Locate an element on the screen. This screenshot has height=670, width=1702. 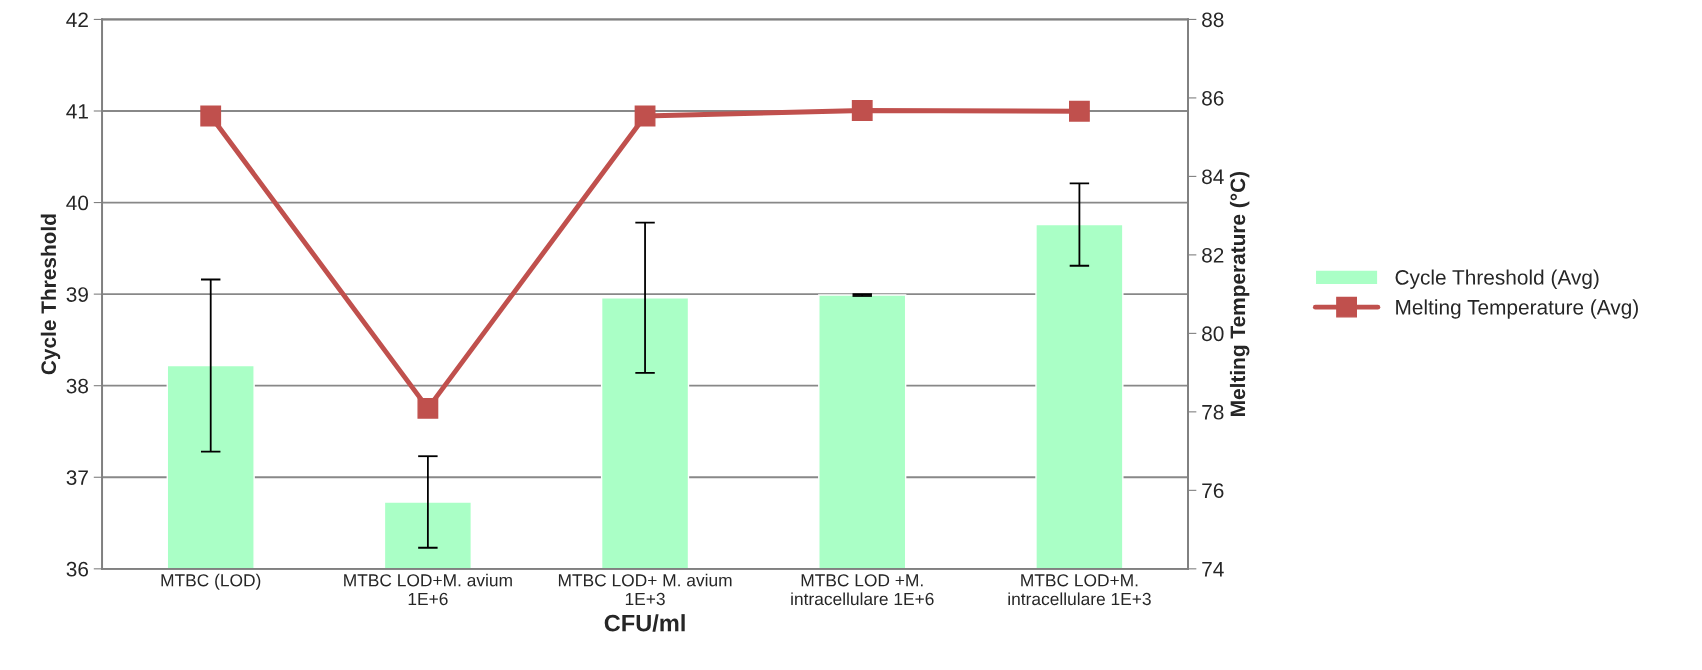
y-tick-label: 41 is located at coordinates (77, 111).